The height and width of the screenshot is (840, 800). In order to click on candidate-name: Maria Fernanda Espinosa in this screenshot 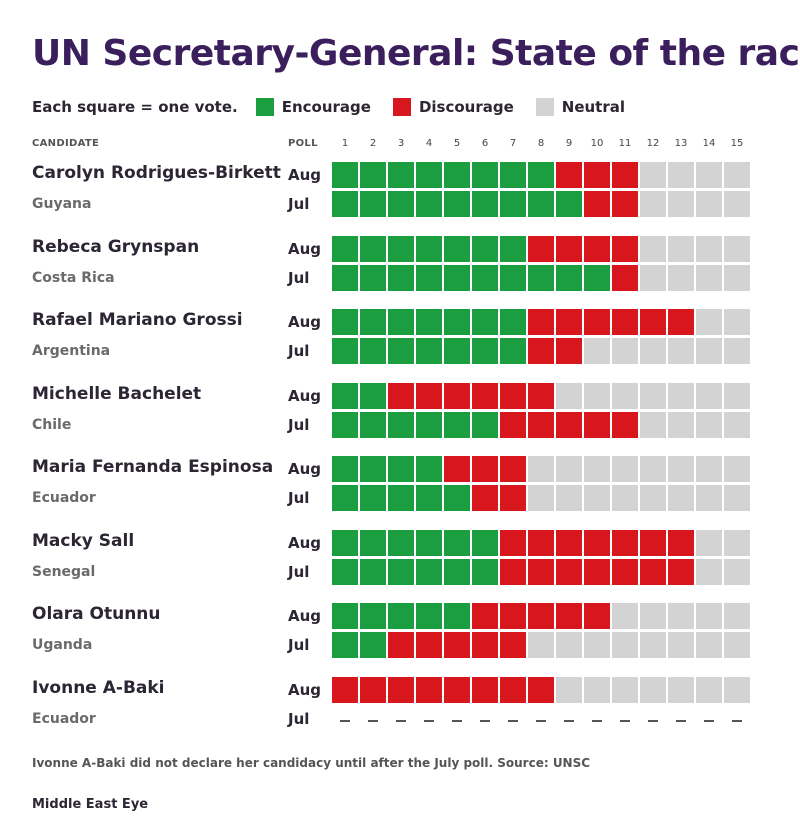, I will do `click(153, 467)`.